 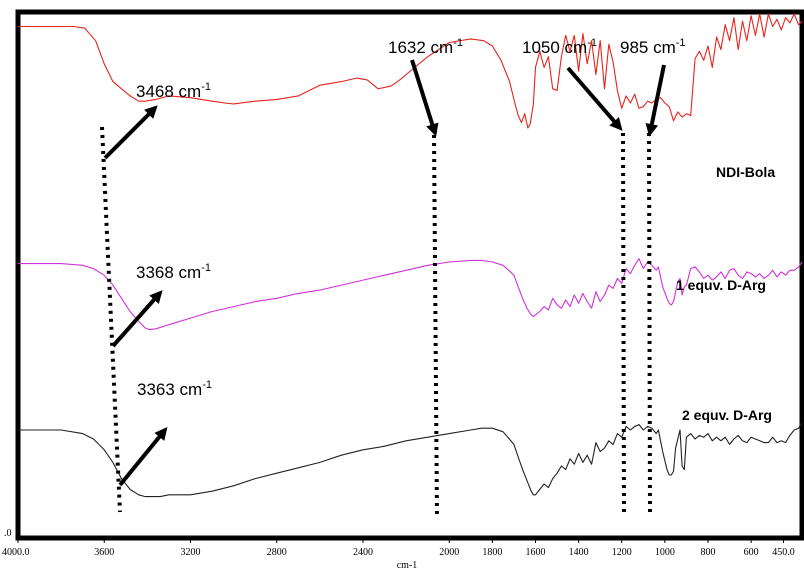 What do you see at coordinates (653, 47) in the screenshot?
I see `peak-label: 985 cm-1` at bounding box center [653, 47].